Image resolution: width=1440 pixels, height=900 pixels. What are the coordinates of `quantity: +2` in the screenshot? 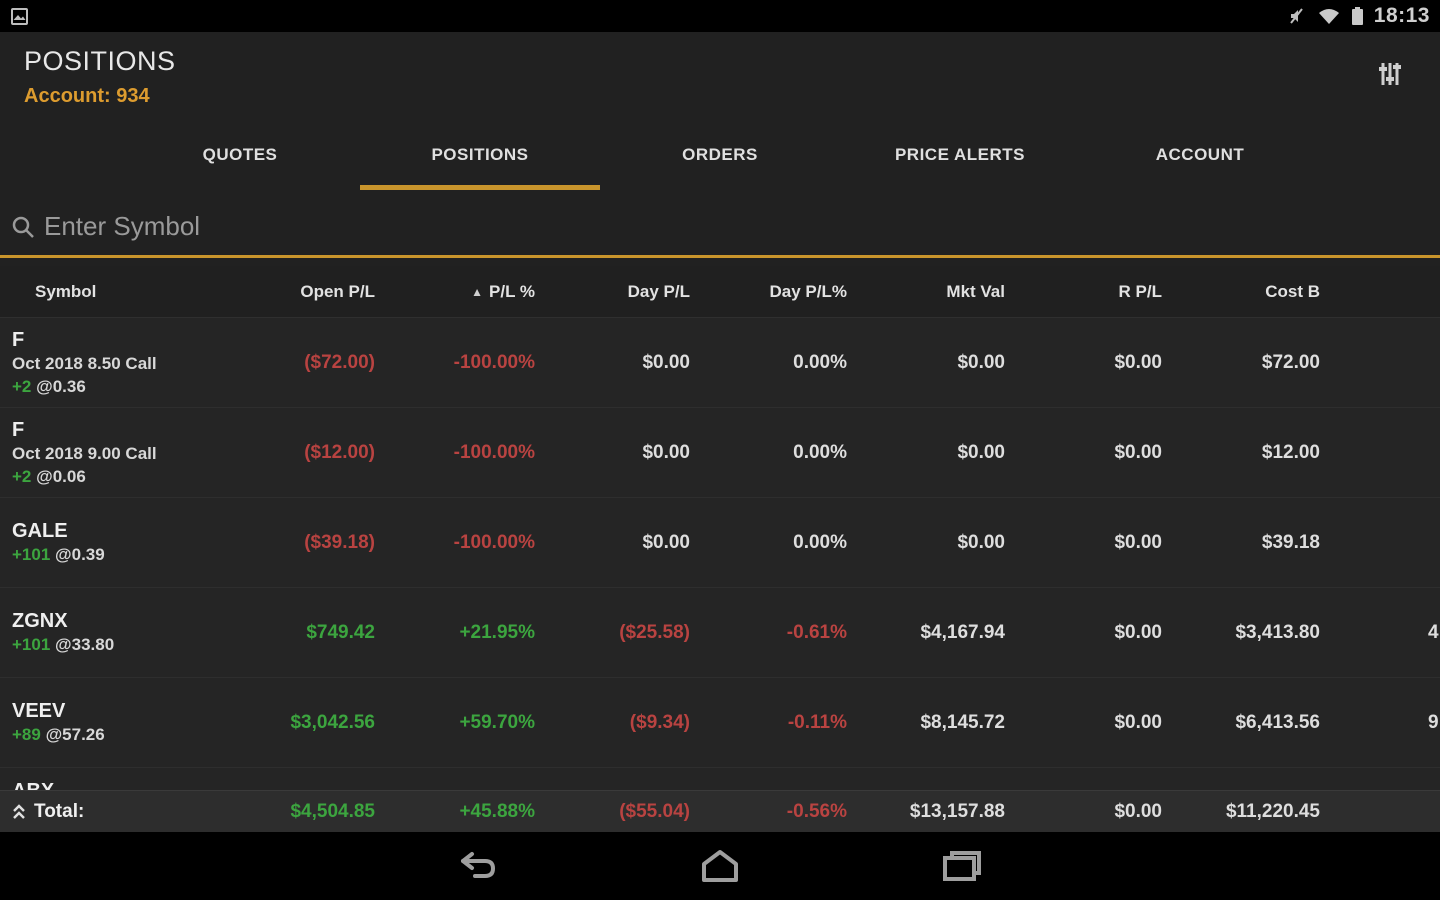 It's located at (22, 476).